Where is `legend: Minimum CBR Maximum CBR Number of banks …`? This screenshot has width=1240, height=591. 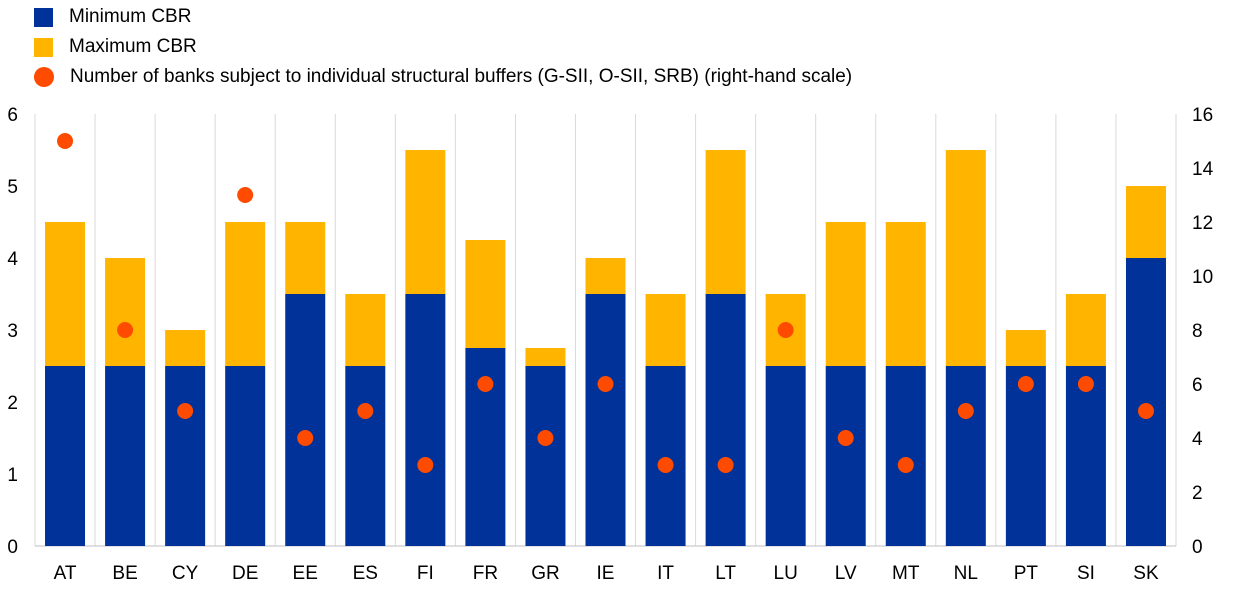
legend: Minimum CBR Maximum CBR Number of banks … is located at coordinates (443, 47).